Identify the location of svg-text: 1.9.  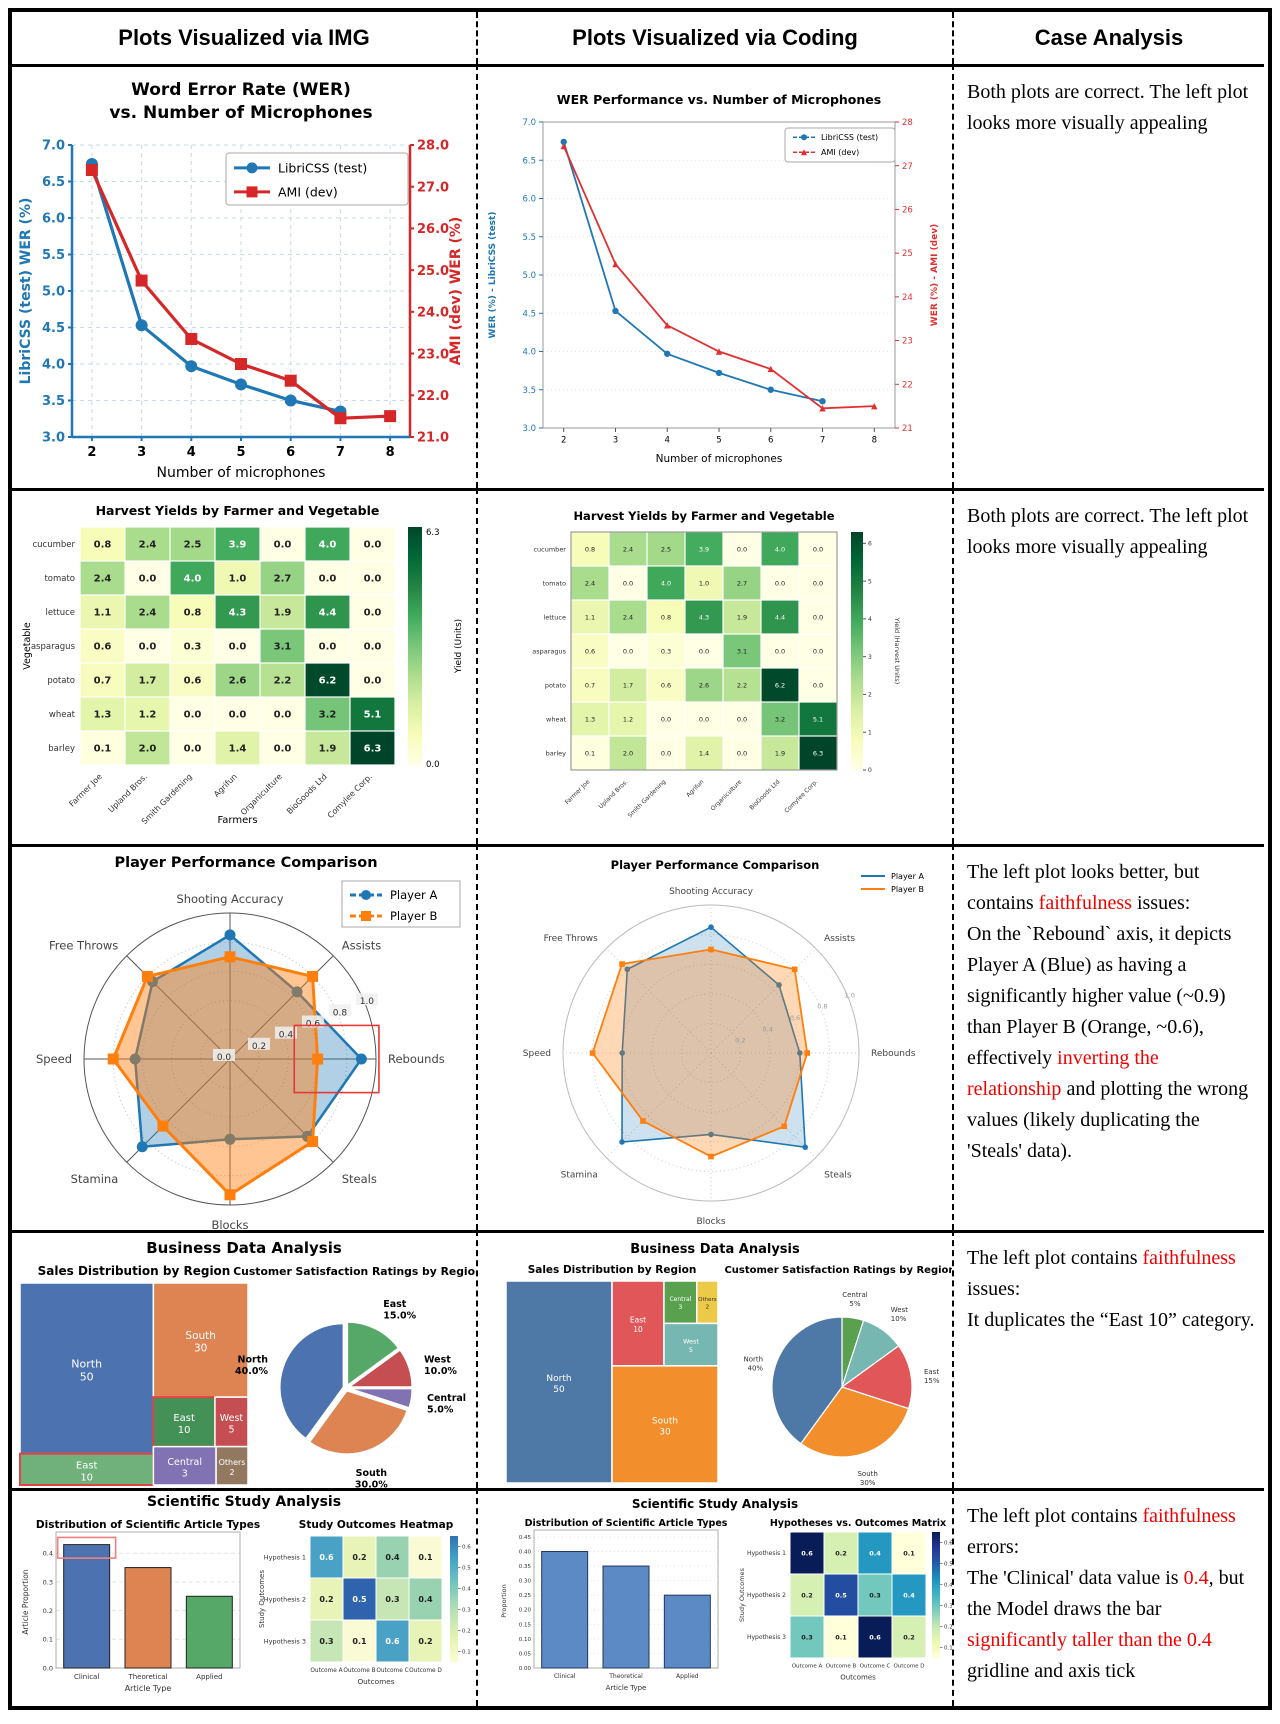
(742, 617).